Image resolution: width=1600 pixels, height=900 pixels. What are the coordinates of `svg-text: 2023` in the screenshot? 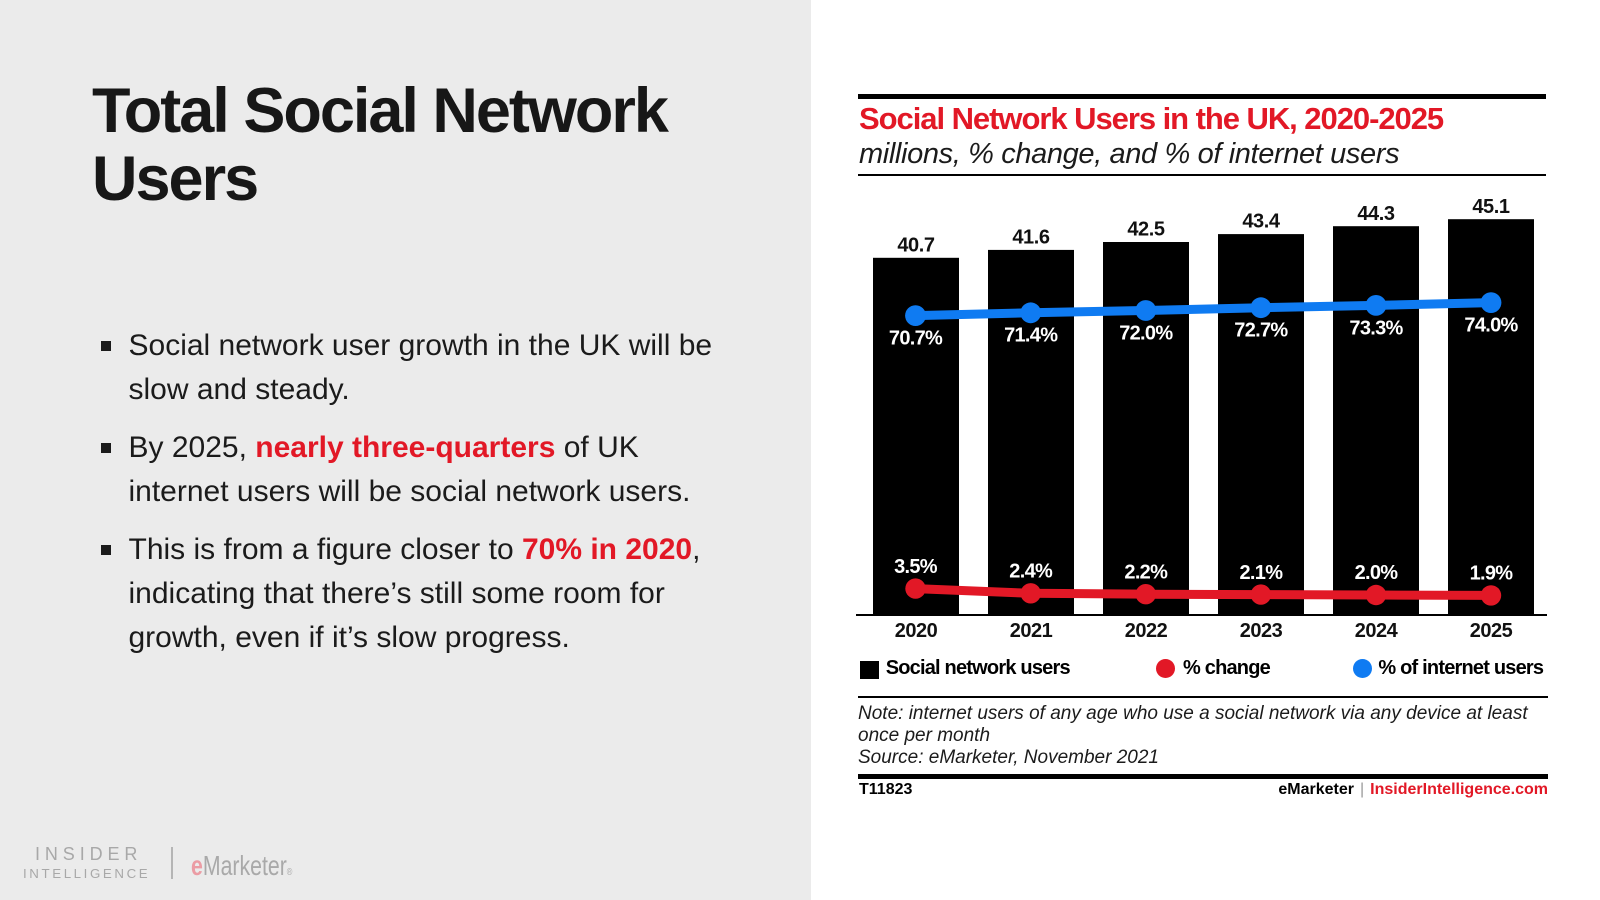 It's located at (1261, 631).